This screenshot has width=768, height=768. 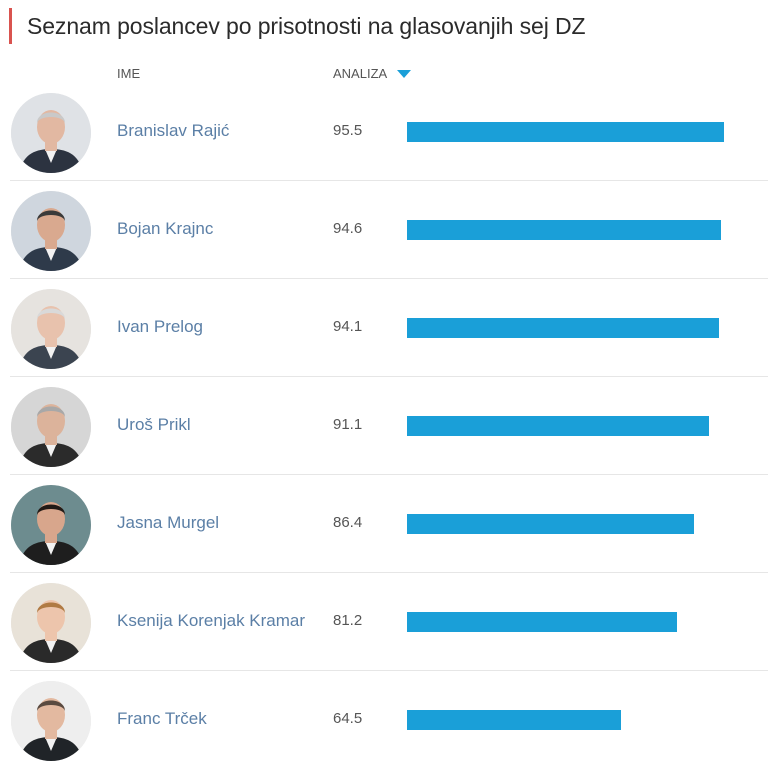 What do you see at coordinates (129, 73) in the screenshot?
I see `column-header-name: IME` at bounding box center [129, 73].